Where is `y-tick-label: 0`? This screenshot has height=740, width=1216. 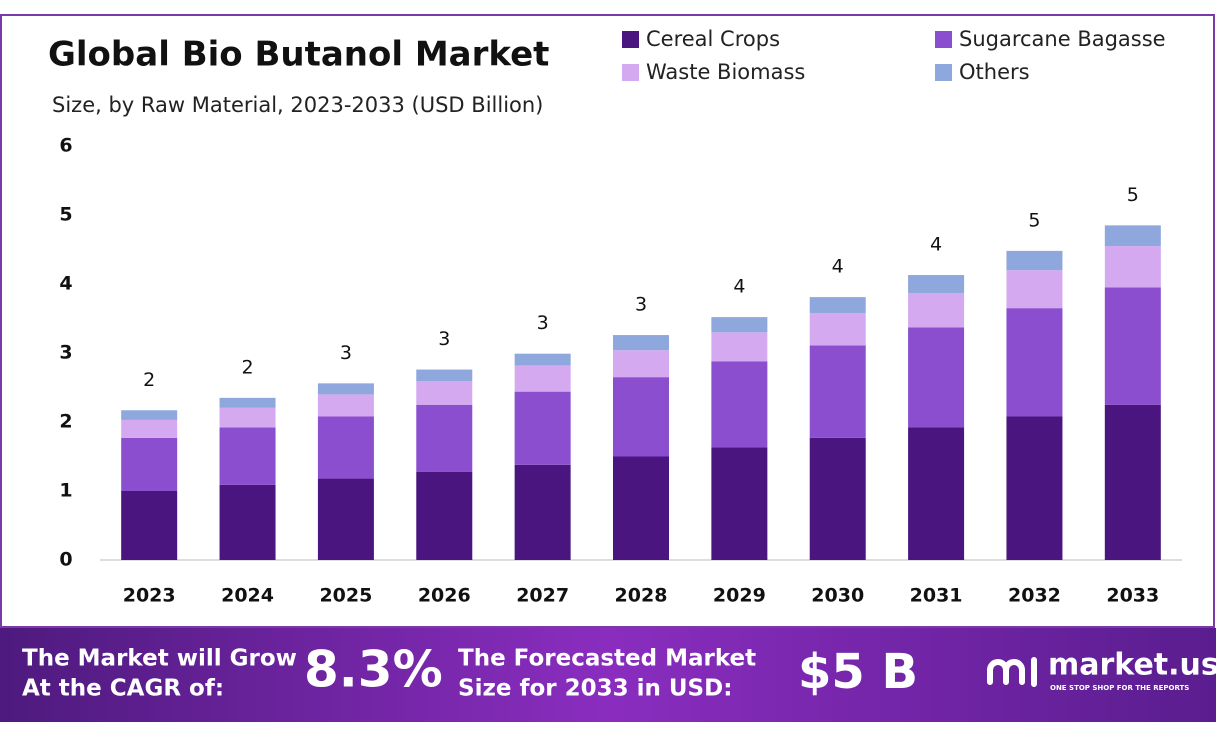
y-tick-label: 0 is located at coordinates (65, 560).